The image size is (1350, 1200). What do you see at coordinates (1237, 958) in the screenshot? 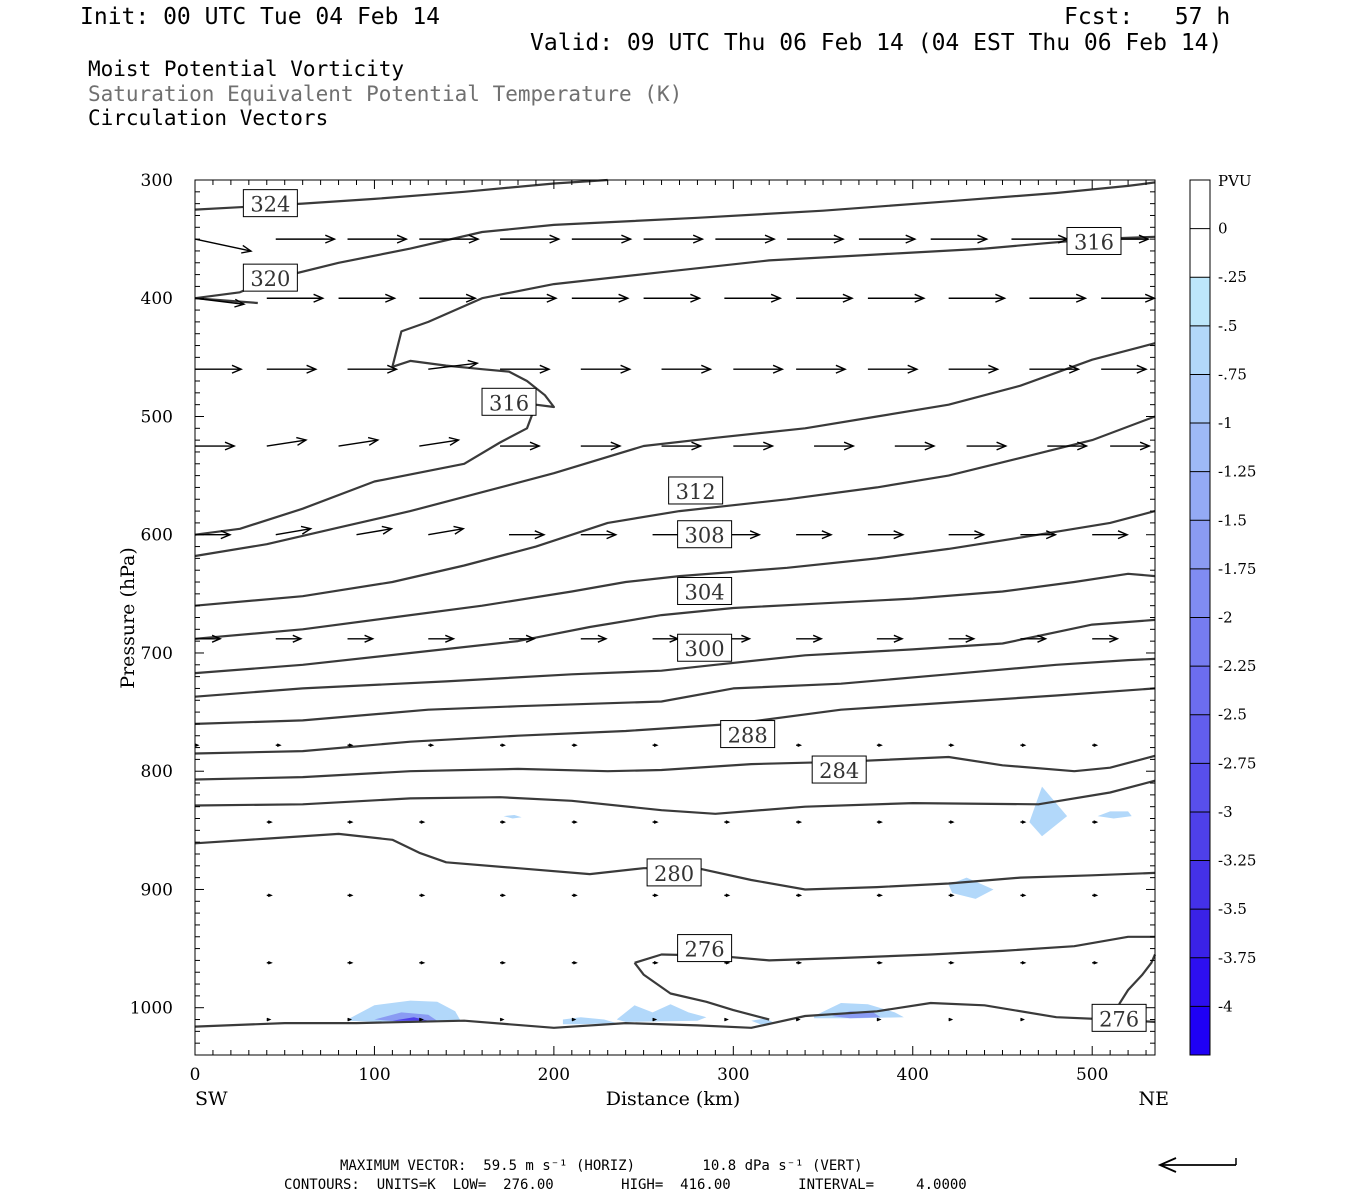
I see `colorbar-label: -3.75` at bounding box center [1237, 958].